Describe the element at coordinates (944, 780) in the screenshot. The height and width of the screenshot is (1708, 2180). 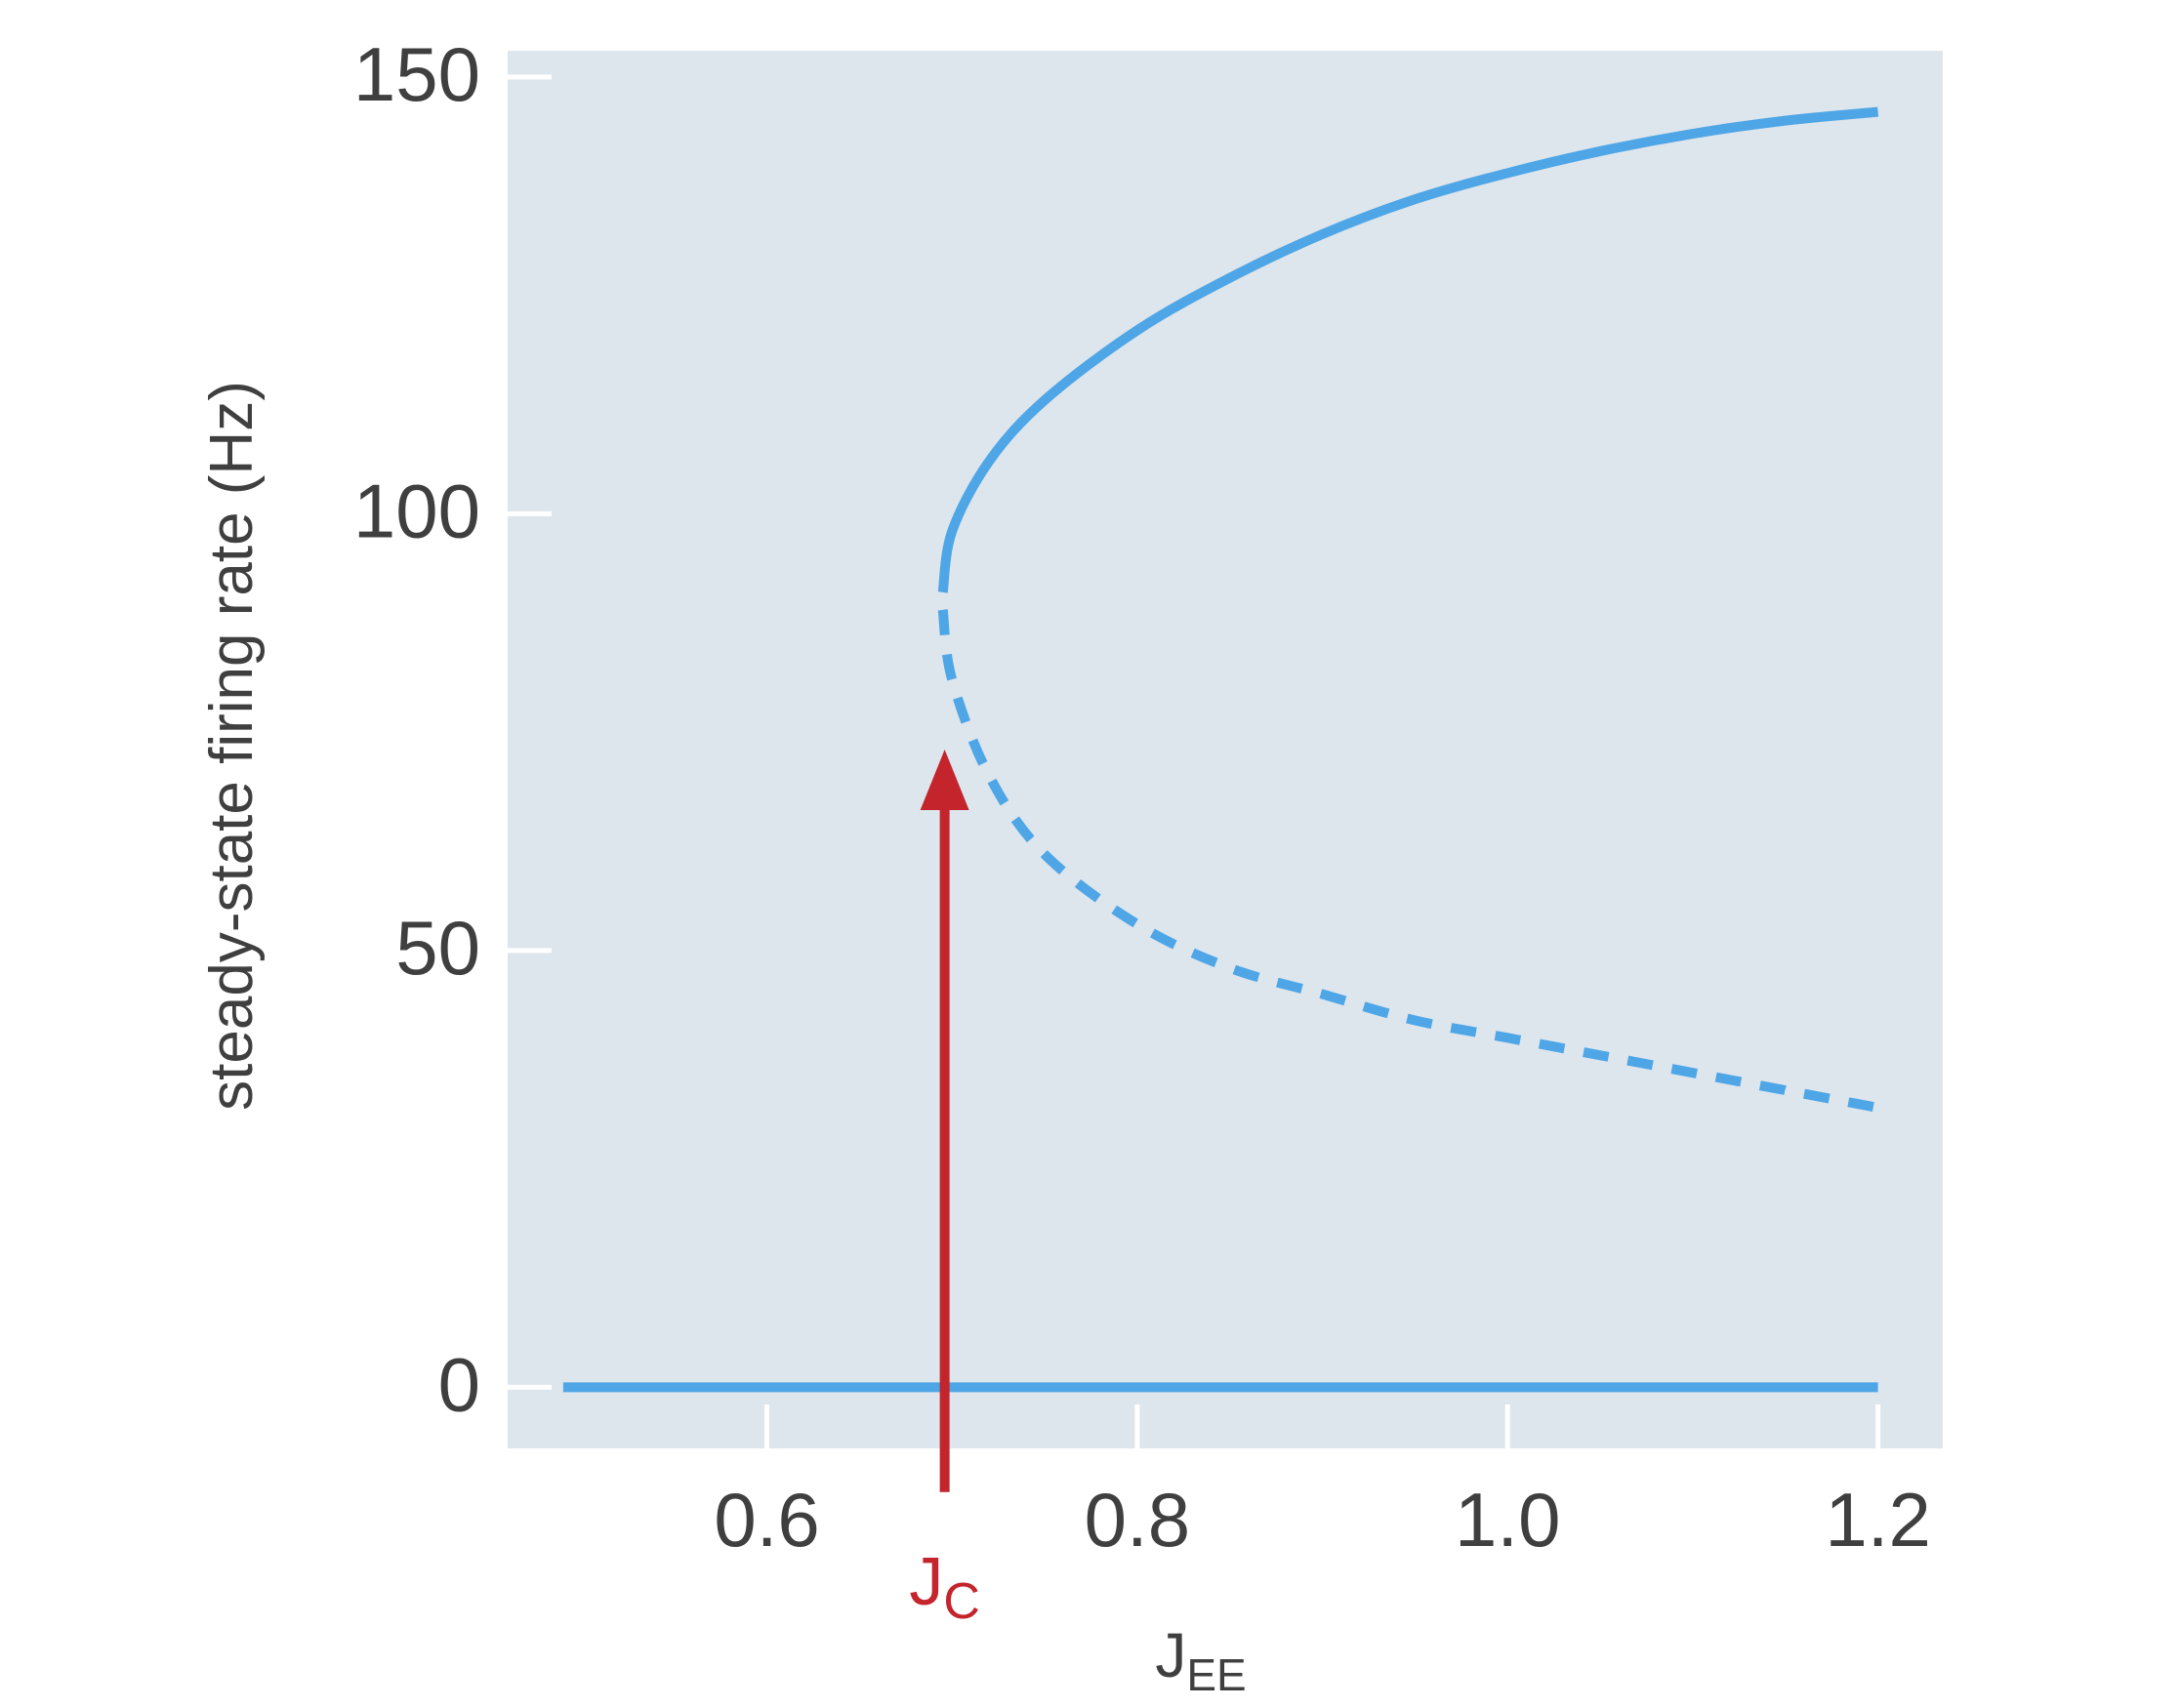
I see `jc-arrowhead` at that location.